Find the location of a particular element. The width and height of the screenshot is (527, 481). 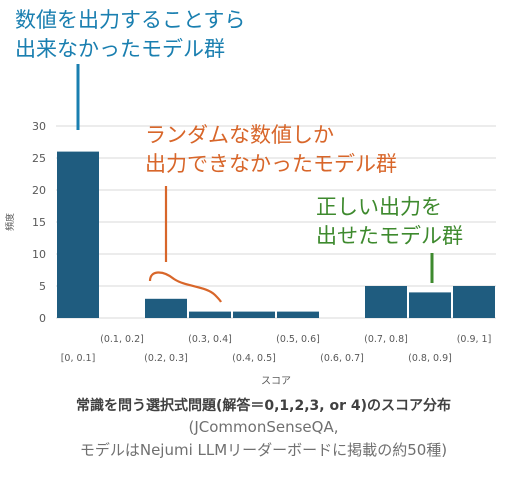

x-axis-label: スコア is located at coordinates (276, 381).